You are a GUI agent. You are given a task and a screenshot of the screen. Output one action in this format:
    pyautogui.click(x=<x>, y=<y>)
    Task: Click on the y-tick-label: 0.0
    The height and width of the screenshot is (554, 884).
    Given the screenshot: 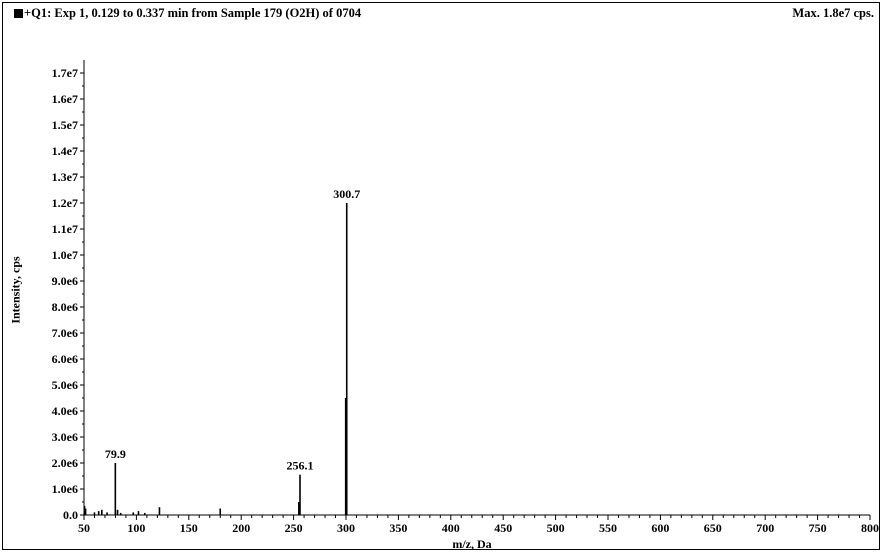 What is the action you would take?
    pyautogui.click(x=70, y=515)
    